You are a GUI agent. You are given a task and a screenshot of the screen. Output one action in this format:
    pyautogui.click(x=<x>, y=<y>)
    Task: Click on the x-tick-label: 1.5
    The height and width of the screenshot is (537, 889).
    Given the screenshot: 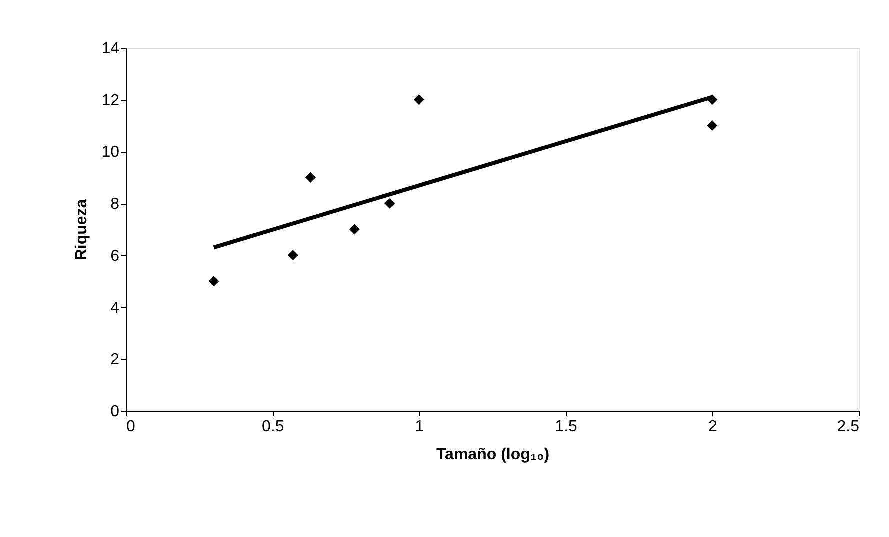 What is the action you would take?
    pyautogui.click(x=566, y=427)
    